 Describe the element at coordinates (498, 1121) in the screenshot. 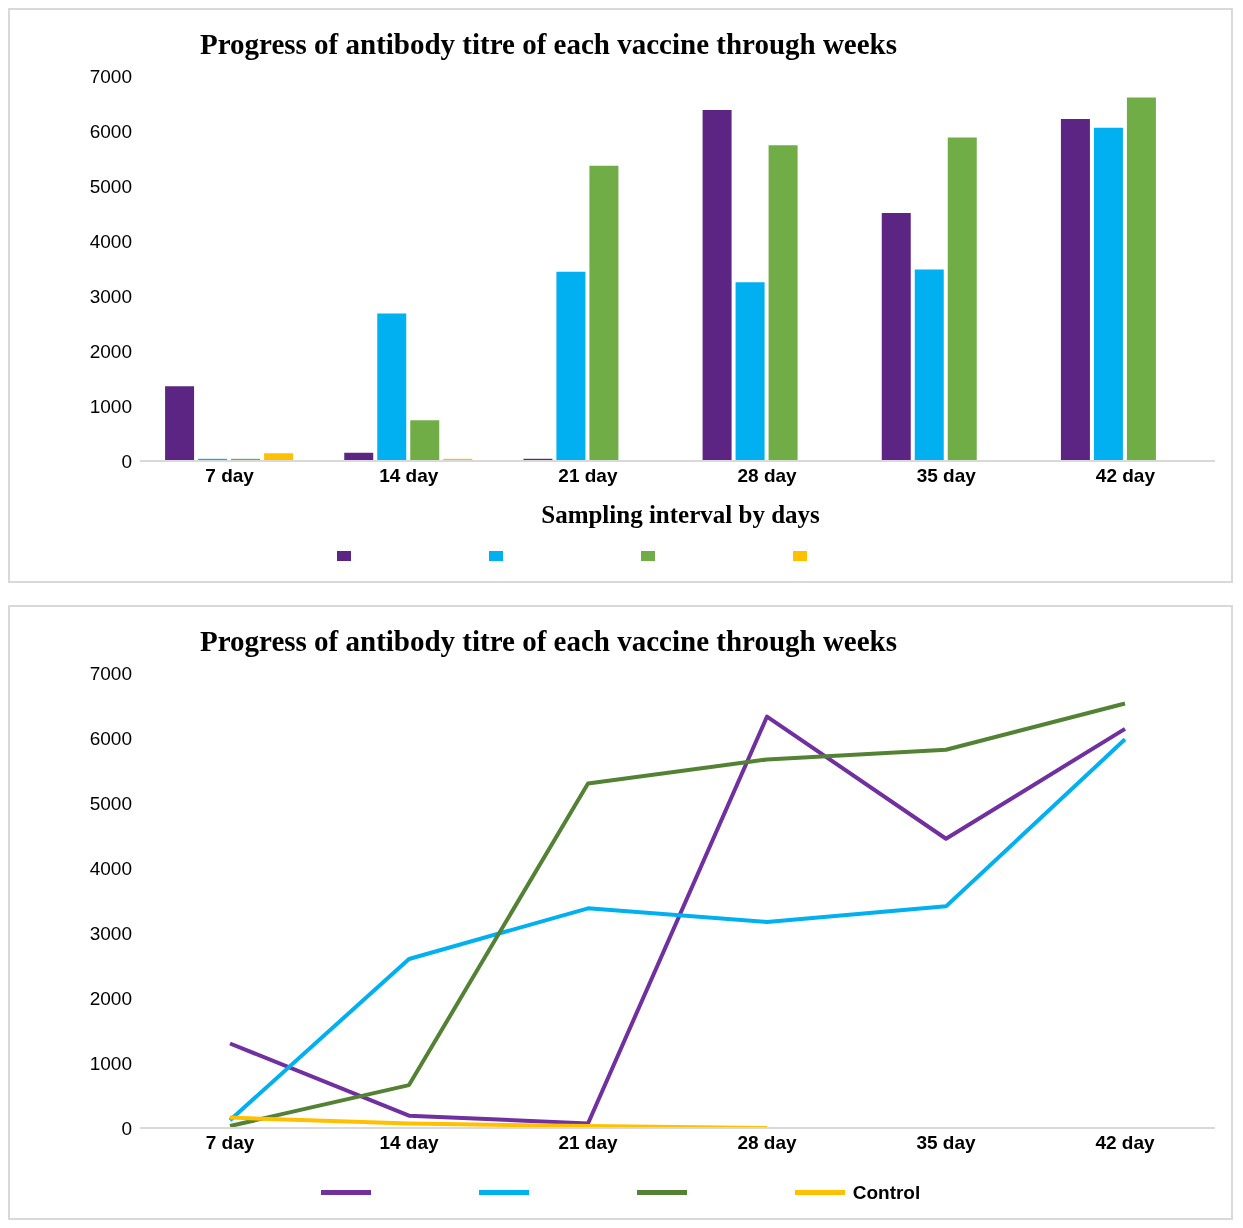

I see `line-series` at that location.